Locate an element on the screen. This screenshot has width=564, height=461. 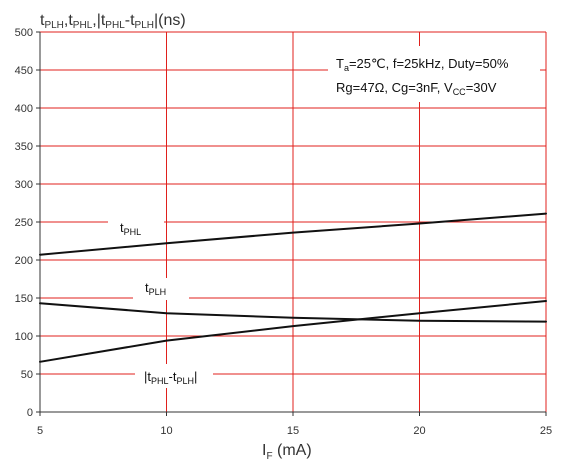
series-label-tphl: tPHL is located at coordinates (130, 228).